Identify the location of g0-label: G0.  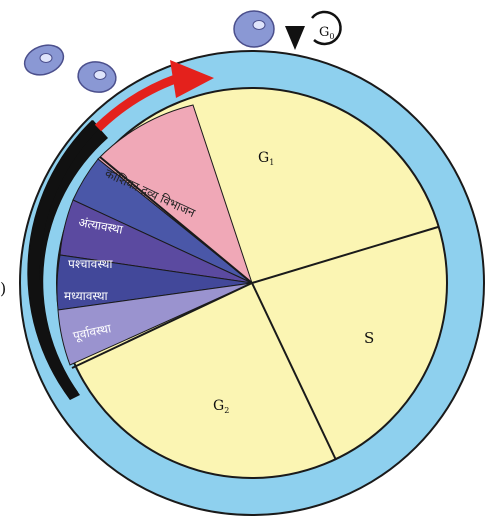
(326, 33).